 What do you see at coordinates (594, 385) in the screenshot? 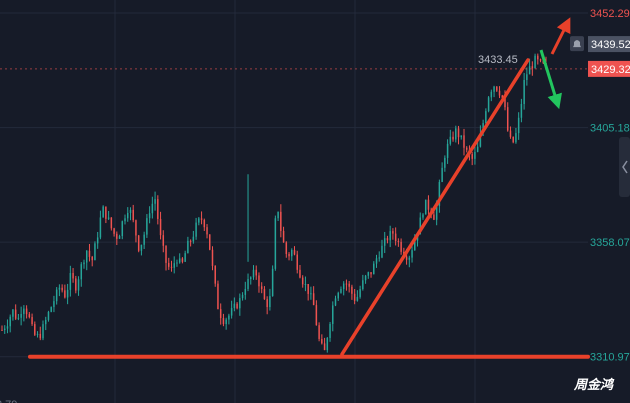
I see `watermark-text: 周金鸿` at bounding box center [594, 385].